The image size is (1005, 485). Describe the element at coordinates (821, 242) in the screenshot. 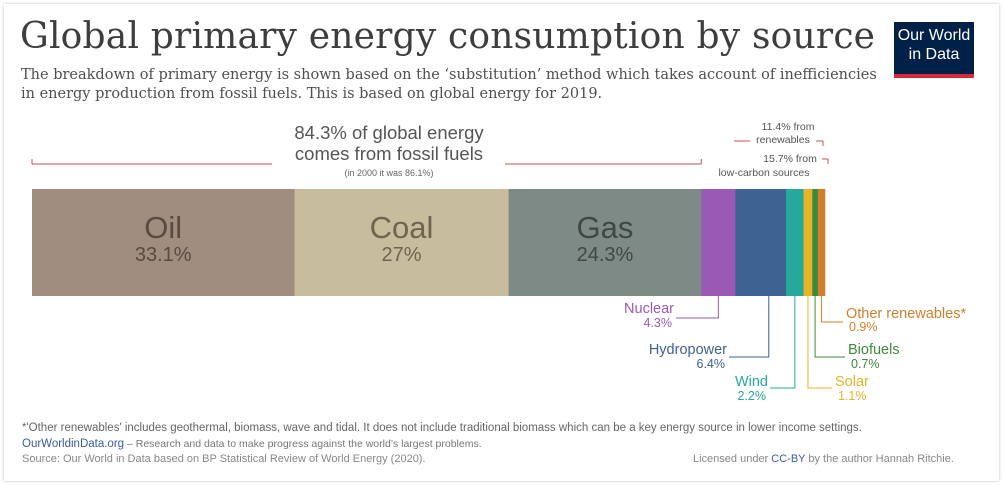

I see `bar-segment-other-renewables` at that location.